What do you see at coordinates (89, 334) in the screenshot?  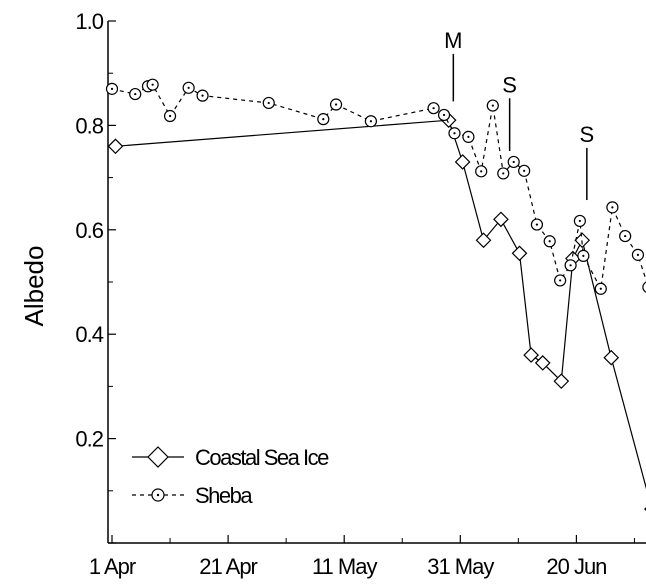 I see `y-tick-label: 0.4` at bounding box center [89, 334].